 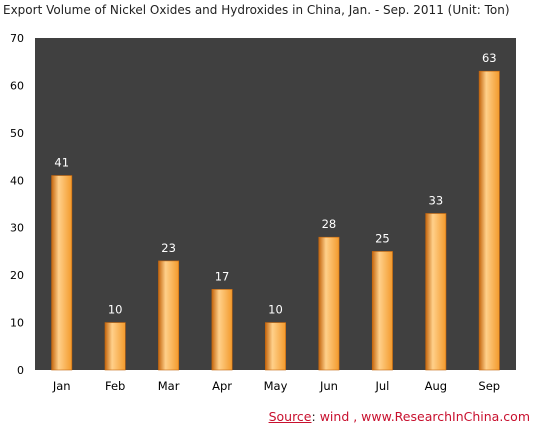 I want to click on x-tick-label: Jul, so click(x=381, y=386).